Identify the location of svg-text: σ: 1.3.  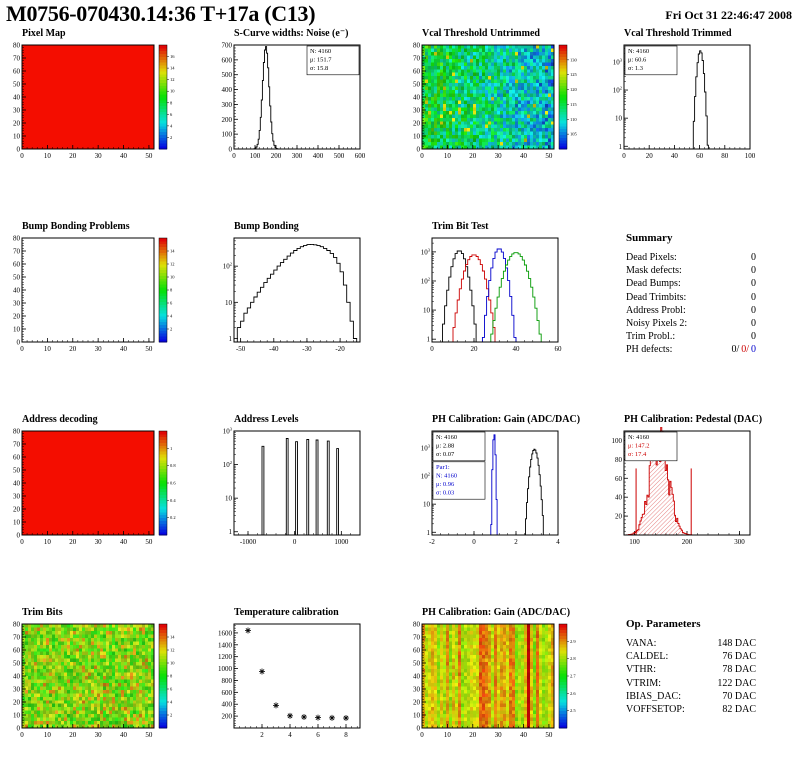
(635, 68).